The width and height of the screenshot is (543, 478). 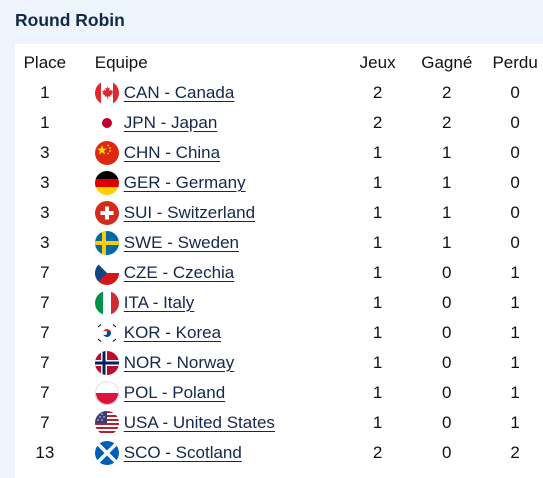 I want to click on team-cell: ITA - Italy, so click(x=212, y=303).